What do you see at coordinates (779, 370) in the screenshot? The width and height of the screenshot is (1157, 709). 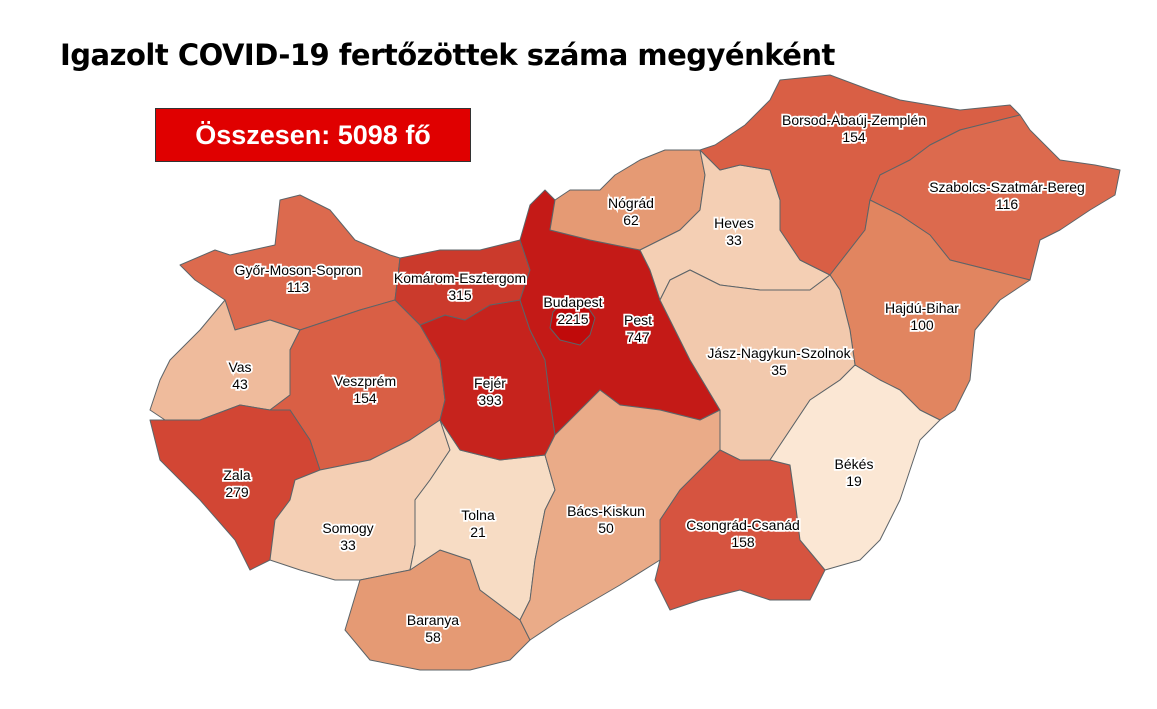 I see `county-value-label: 35` at bounding box center [779, 370].